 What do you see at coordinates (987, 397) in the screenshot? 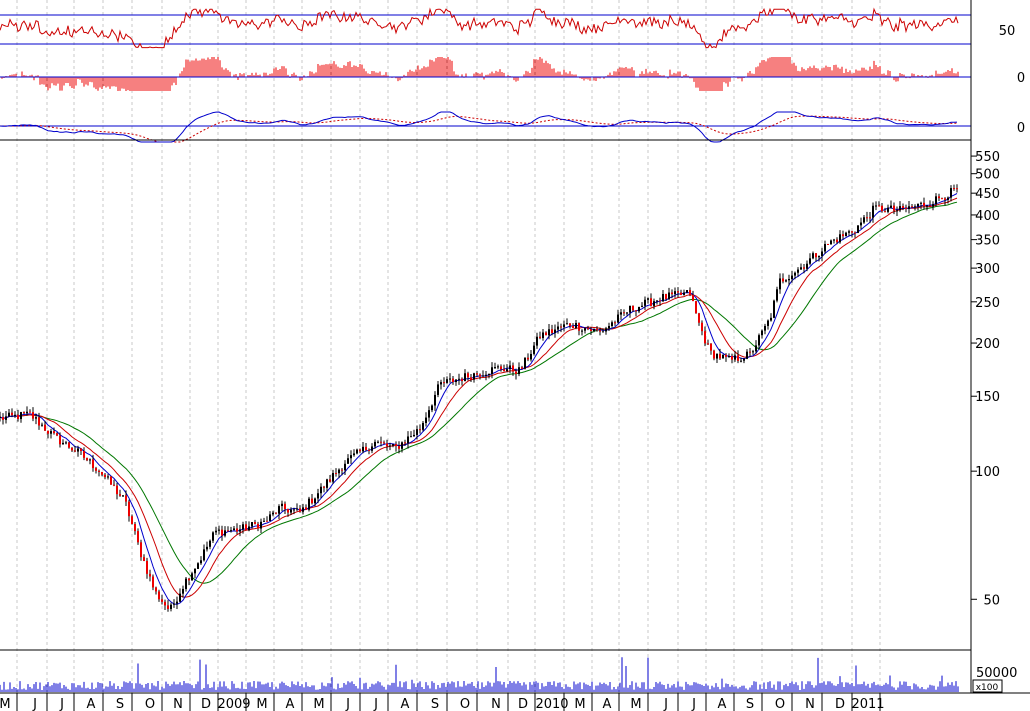
I see `price-tick-label: 150` at bounding box center [987, 397].